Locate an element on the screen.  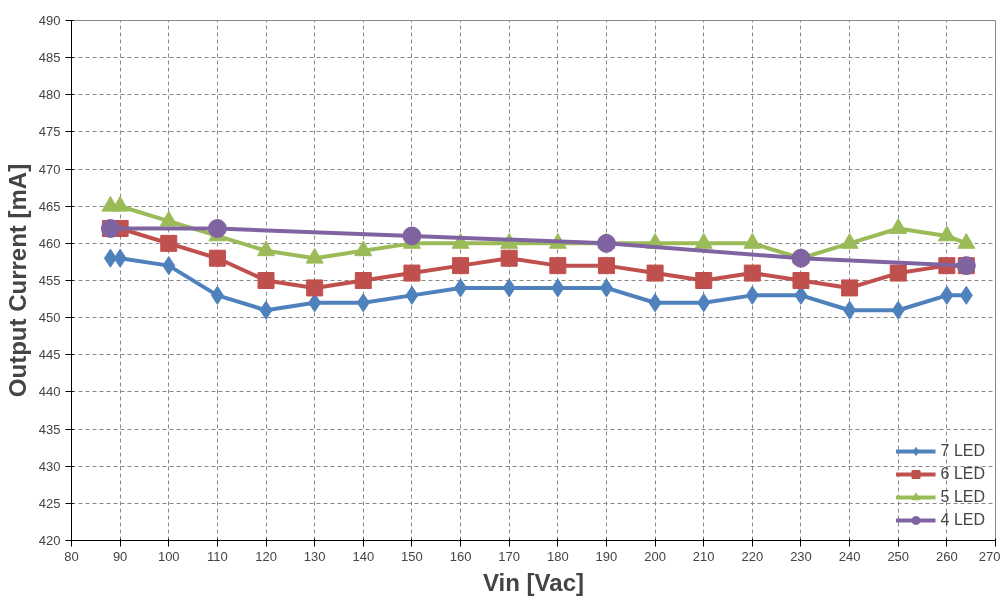
x-tick-label: 150 is located at coordinates (412, 556).